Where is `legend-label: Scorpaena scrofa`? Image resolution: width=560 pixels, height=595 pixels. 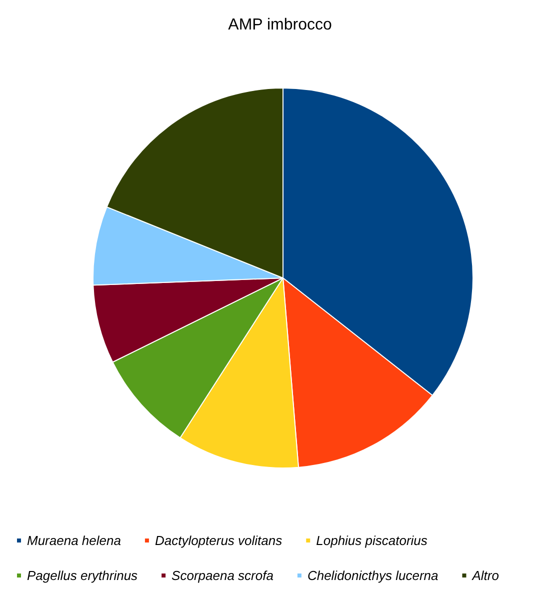 legend-label: Scorpaena scrofa is located at coordinates (223, 575).